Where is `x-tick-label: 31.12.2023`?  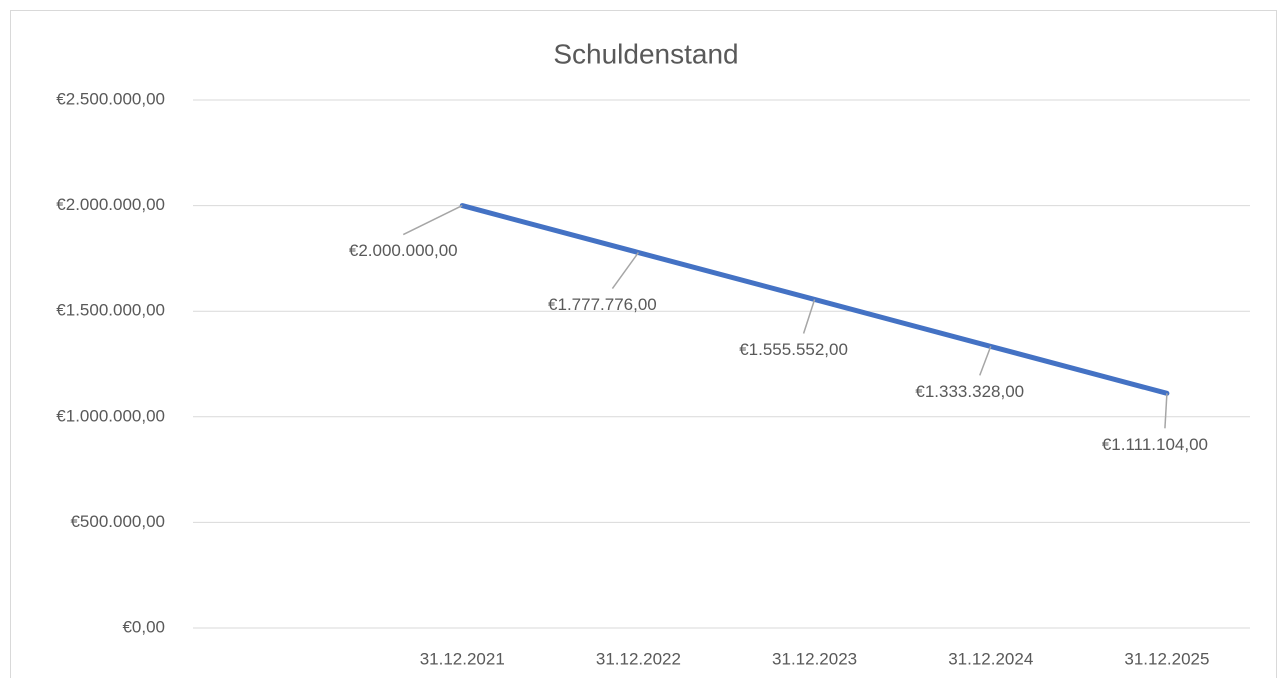
x-tick-label: 31.12.2023 is located at coordinates (814, 658).